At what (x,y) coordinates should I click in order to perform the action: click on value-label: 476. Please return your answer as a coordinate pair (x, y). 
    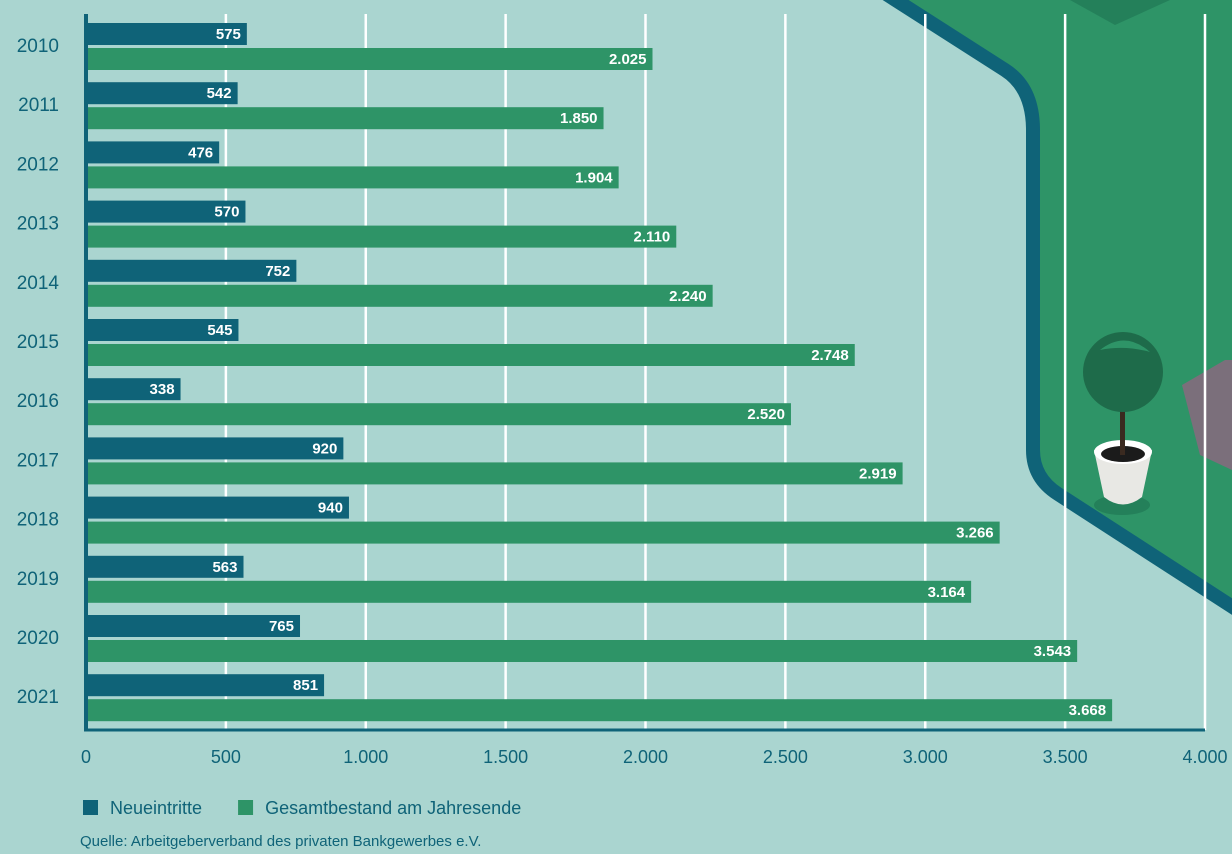
    Looking at the image, I should click on (200, 152).